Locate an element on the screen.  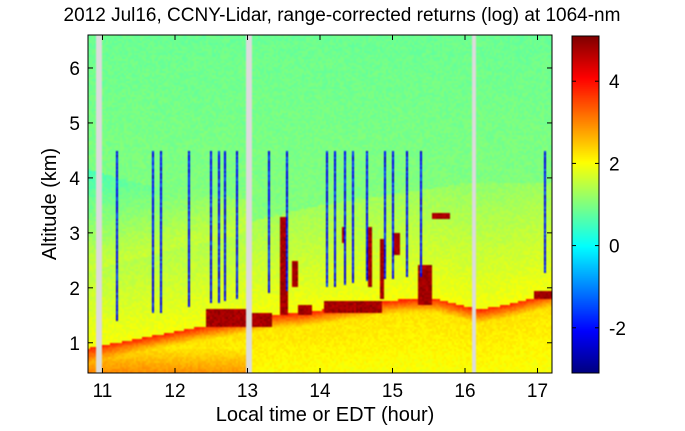
x-tick-label: 11 is located at coordinates (103, 391).